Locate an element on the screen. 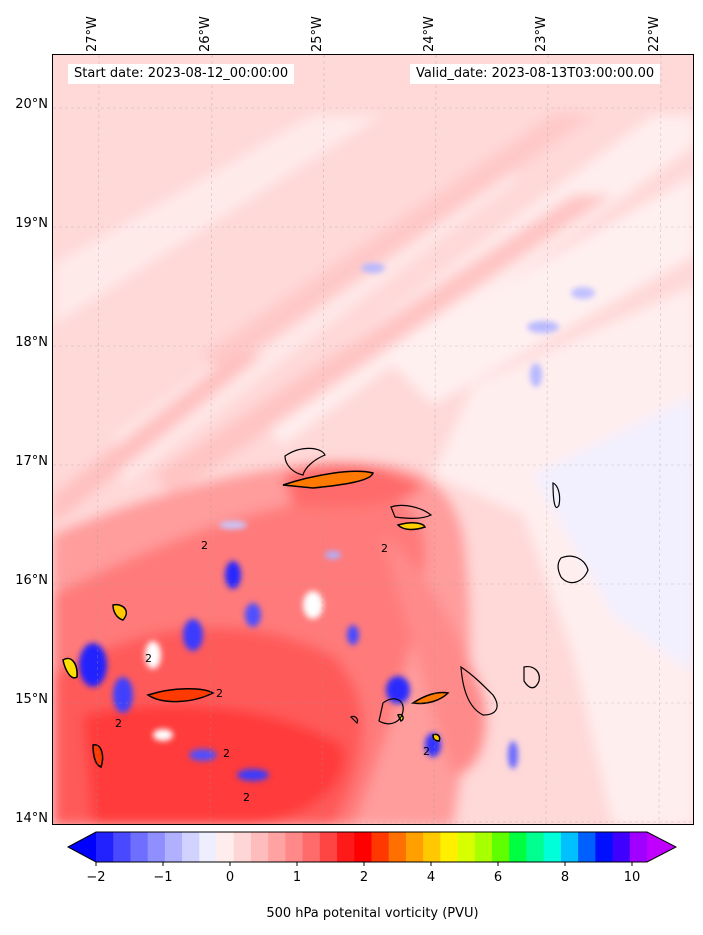  colorbar-tick: −1 is located at coordinates (163, 877).